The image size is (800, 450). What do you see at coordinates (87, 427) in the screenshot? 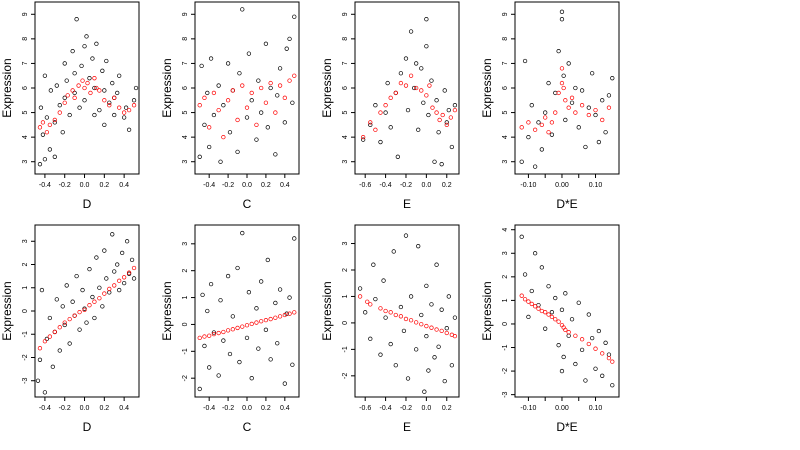
I see `x-axis-label: D` at bounding box center [87, 427].